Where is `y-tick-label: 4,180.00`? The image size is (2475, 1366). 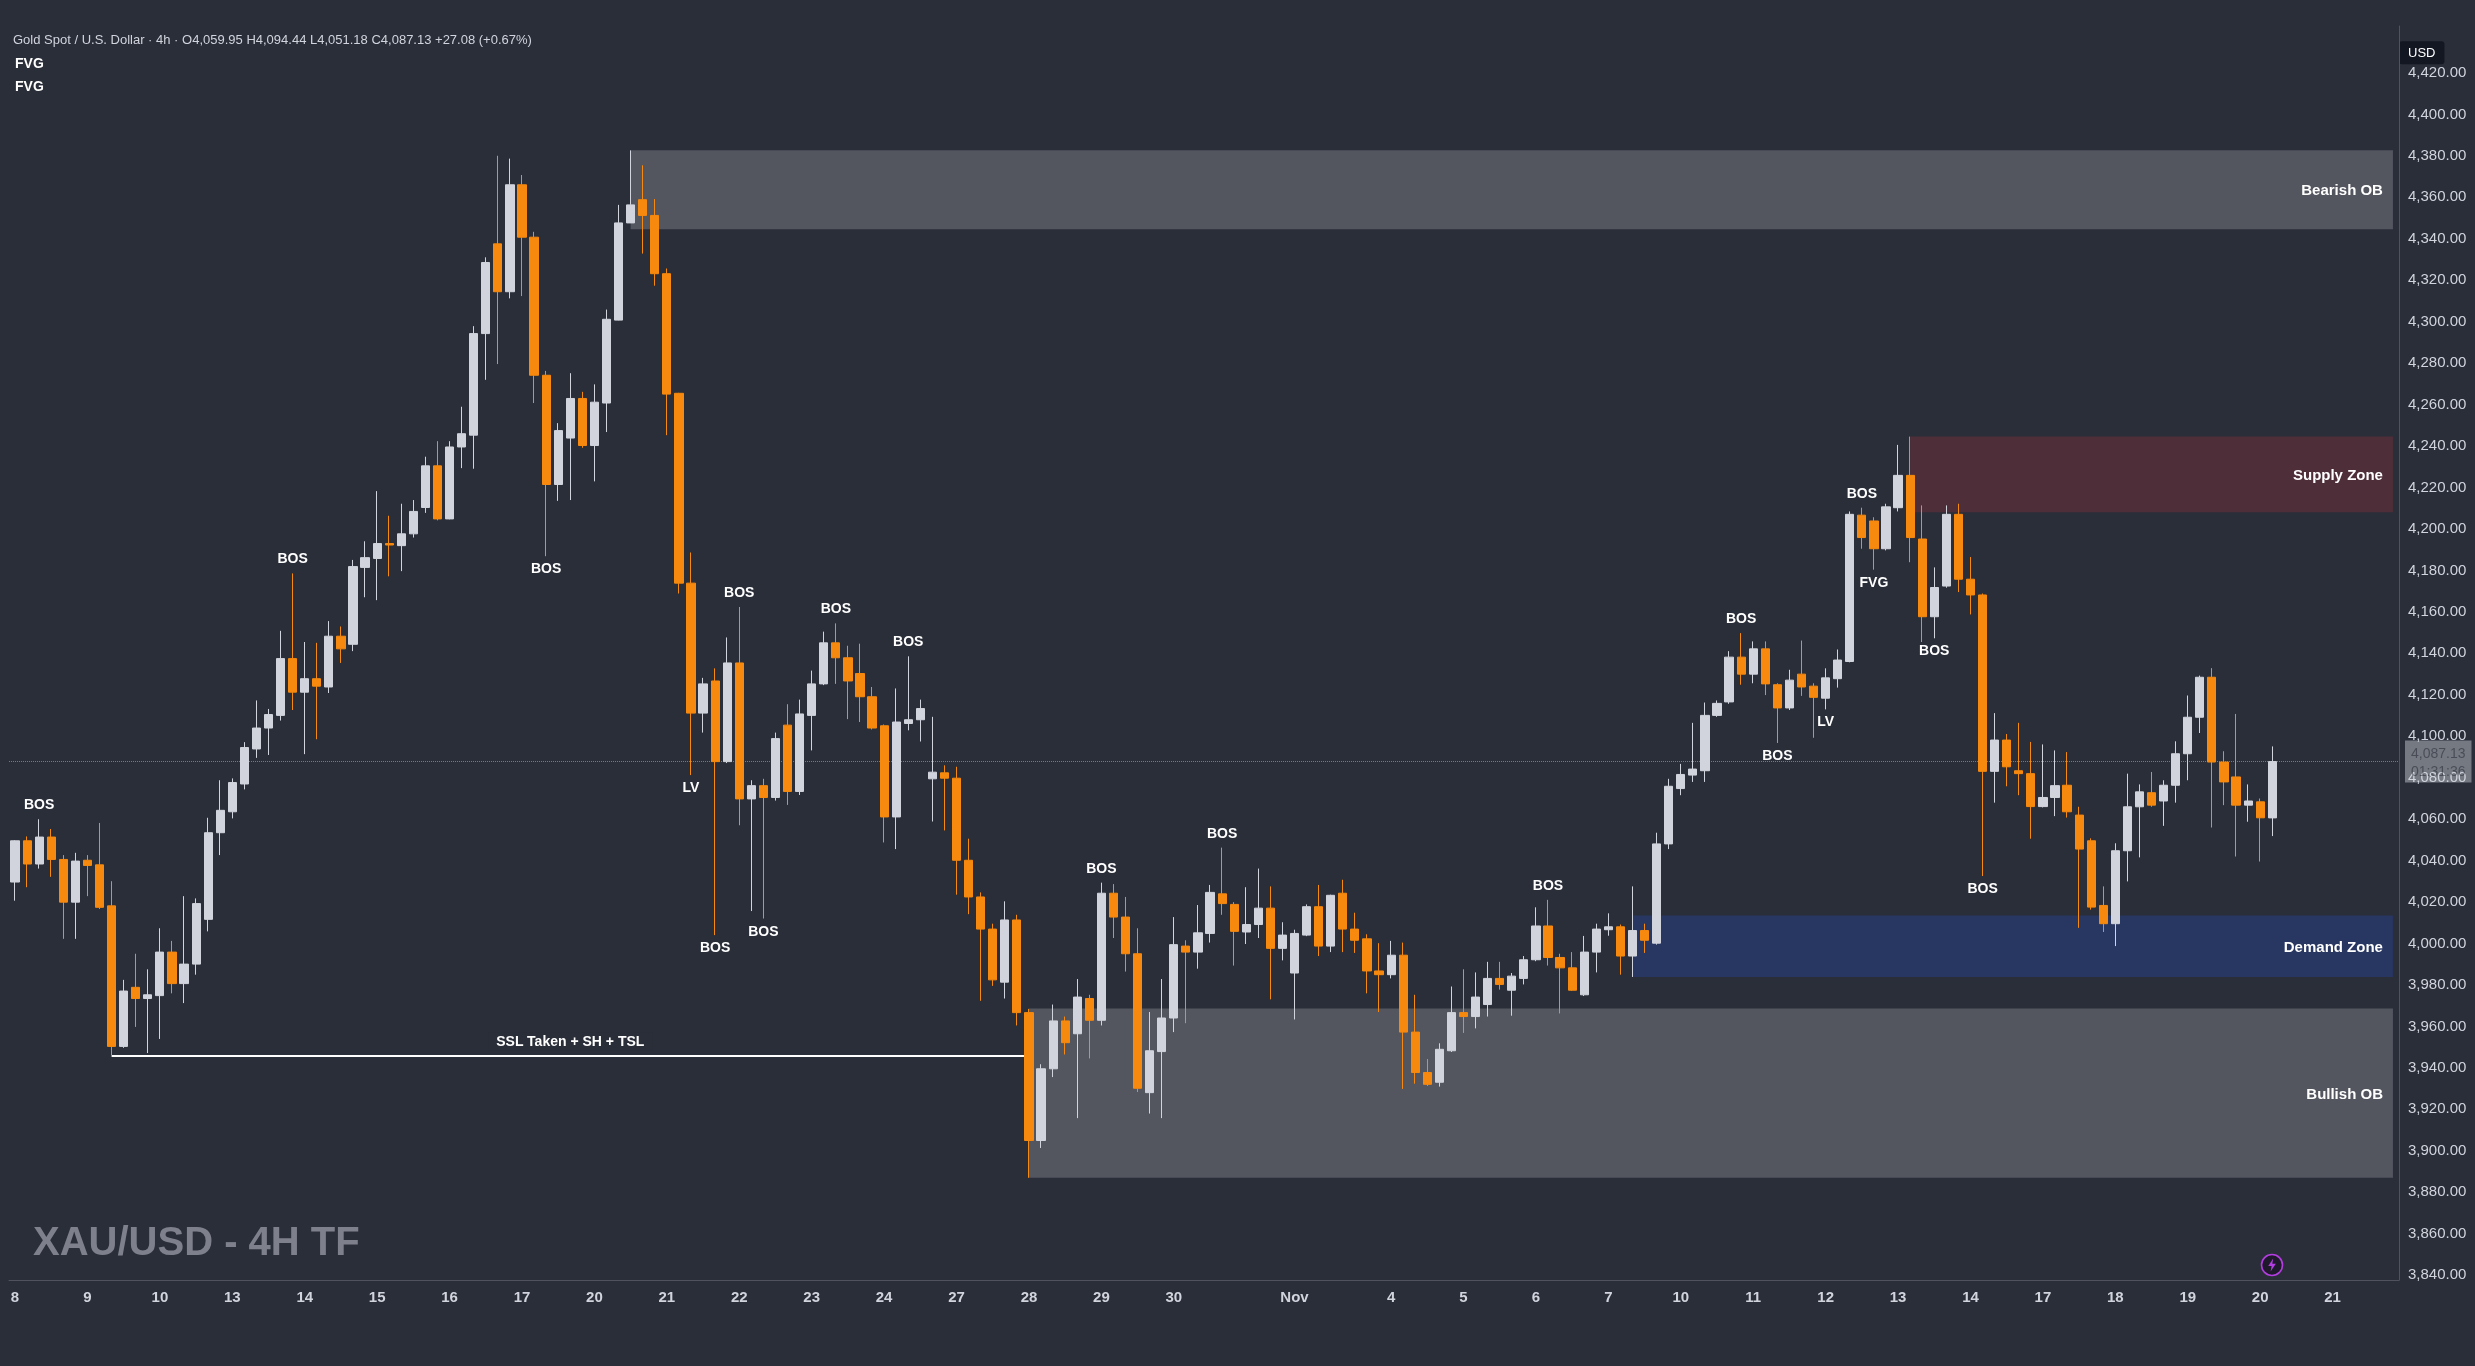
y-tick-label: 4,180.00 is located at coordinates (2437, 569).